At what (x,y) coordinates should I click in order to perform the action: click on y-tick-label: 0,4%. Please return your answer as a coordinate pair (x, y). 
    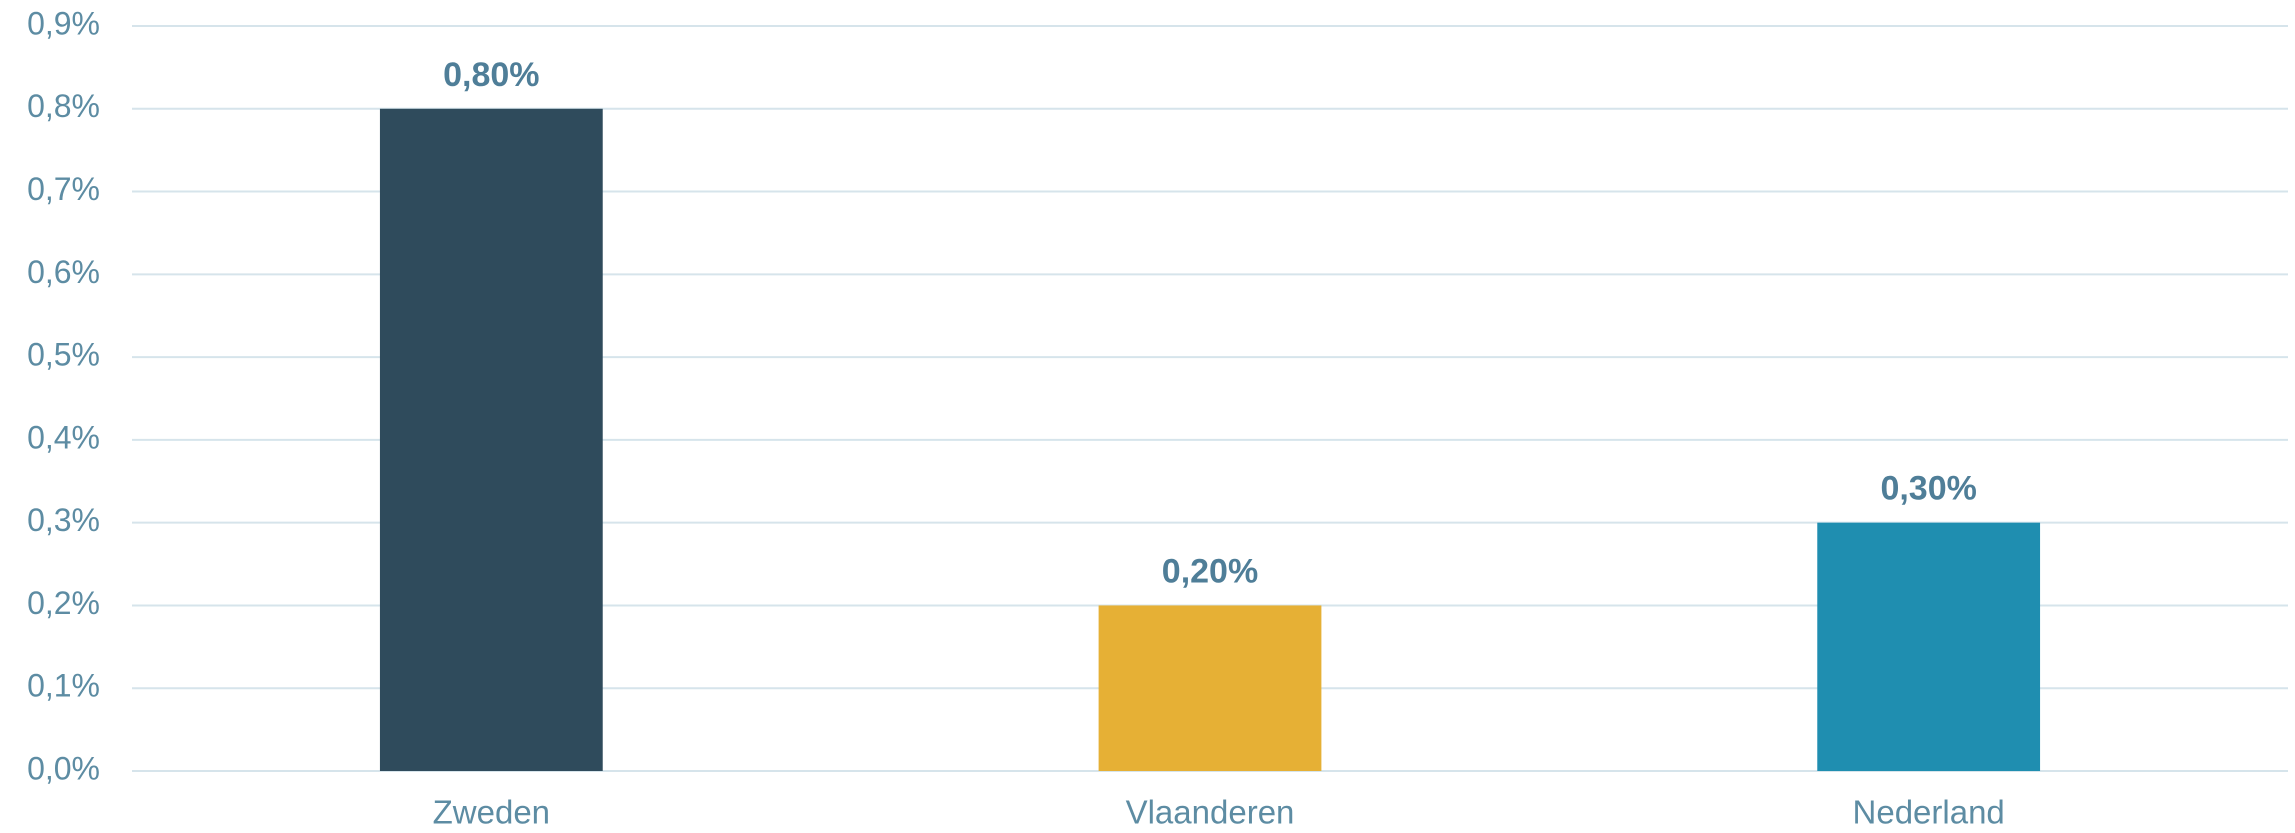
    Looking at the image, I should click on (63, 437).